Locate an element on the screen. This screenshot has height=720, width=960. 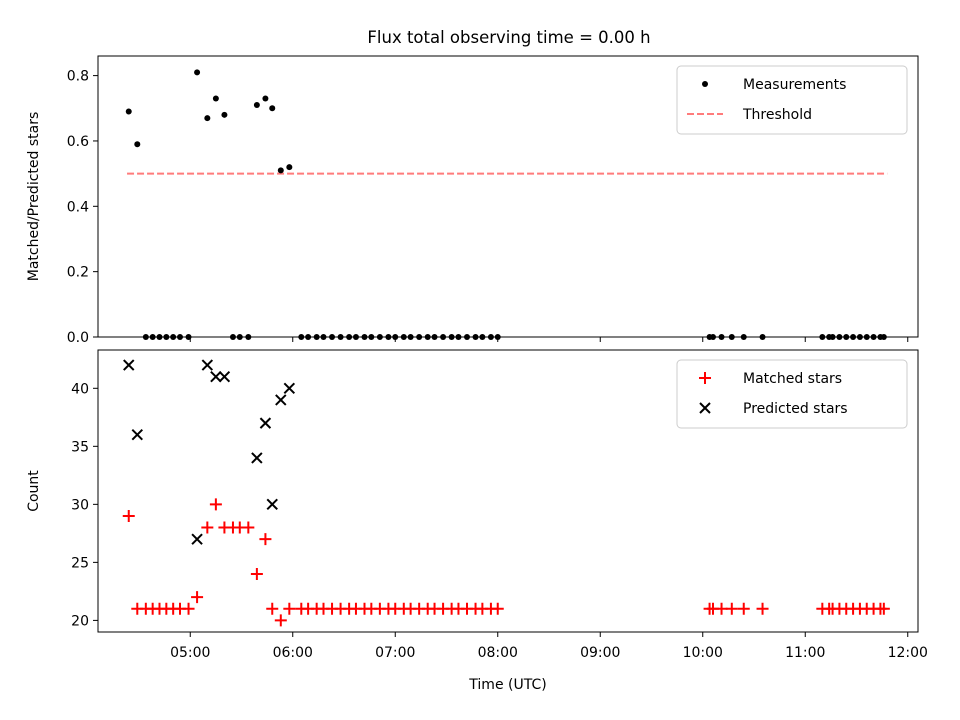
y-tick-label: 0.2 is located at coordinates (78, 273).